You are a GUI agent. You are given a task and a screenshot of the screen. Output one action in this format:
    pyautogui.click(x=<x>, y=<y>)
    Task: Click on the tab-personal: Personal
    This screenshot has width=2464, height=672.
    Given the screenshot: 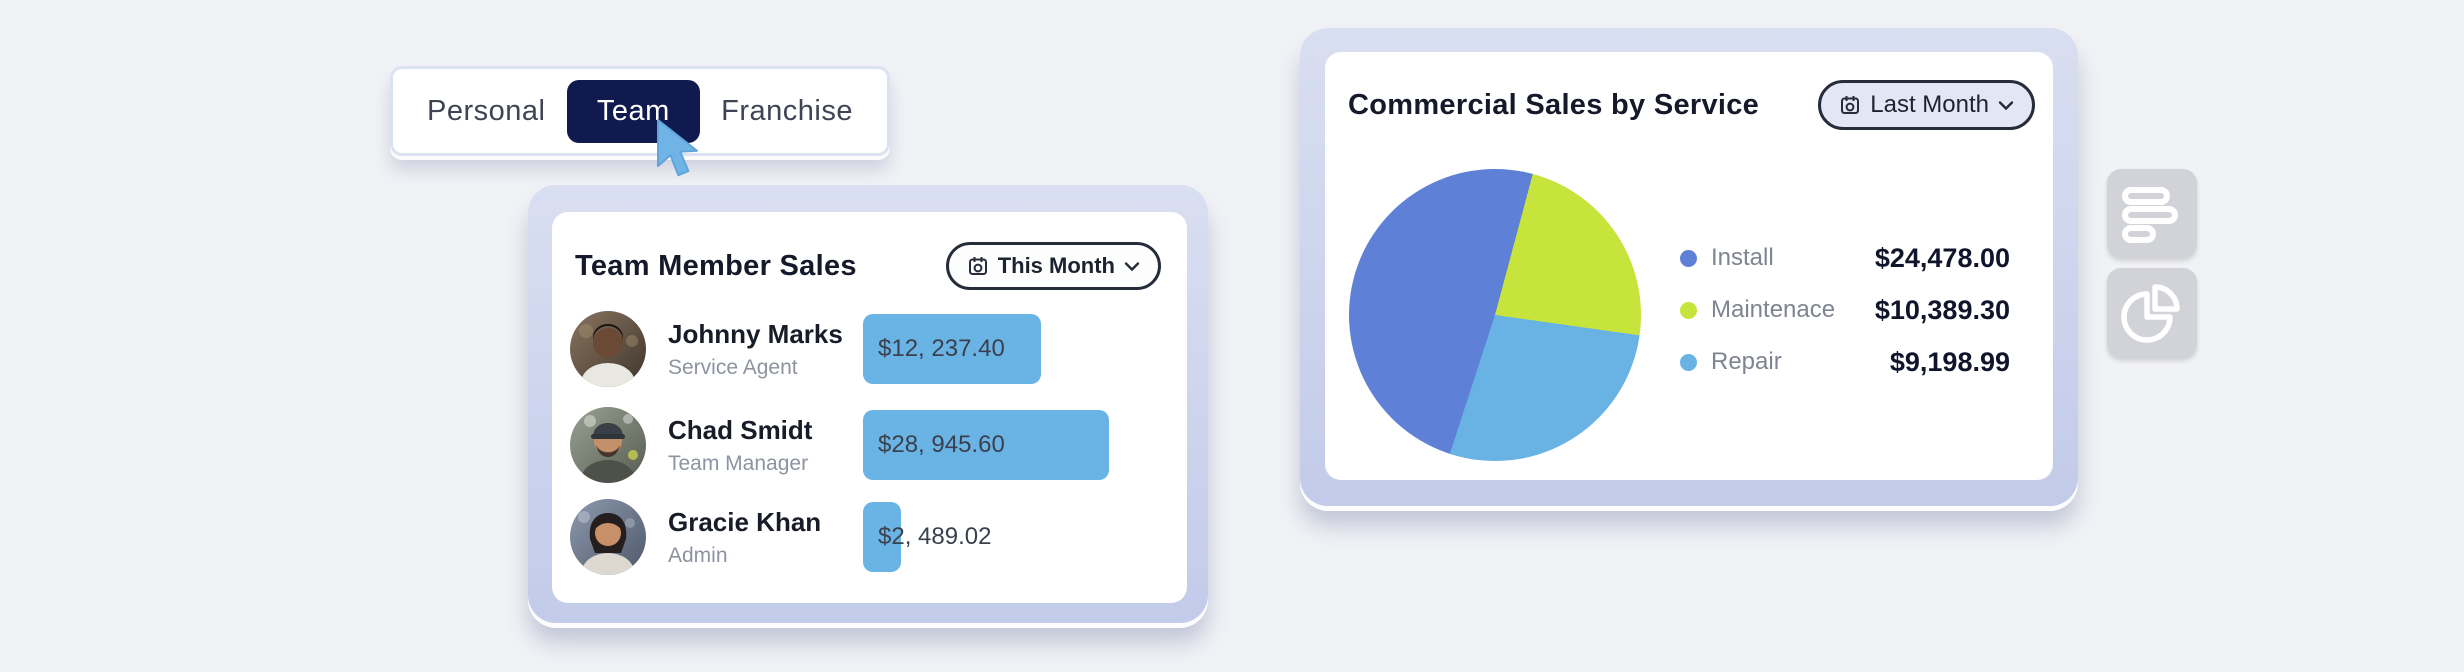 What is the action you would take?
    pyautogui.click(x=486, y=110)
    